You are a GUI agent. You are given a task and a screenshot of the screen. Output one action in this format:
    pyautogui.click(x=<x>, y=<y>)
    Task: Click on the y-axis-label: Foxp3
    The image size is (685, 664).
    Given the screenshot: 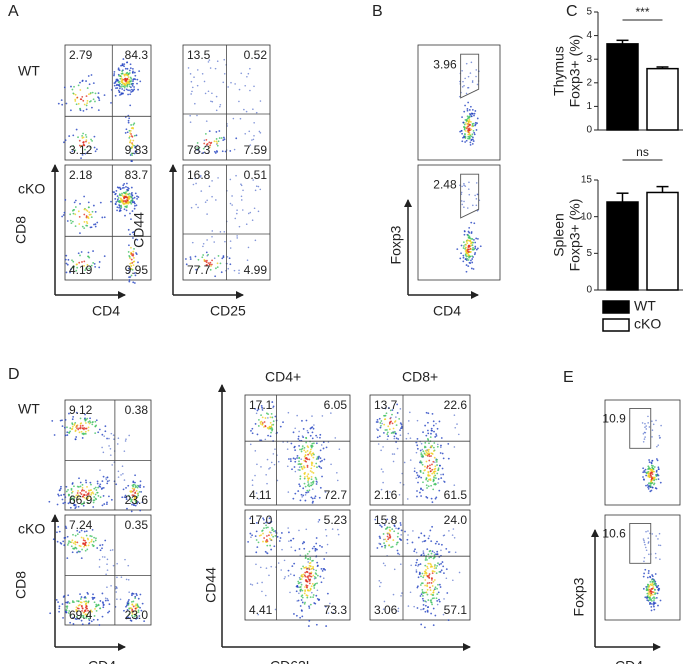 What is the action you would take?
    pyautogui.click(x=579, y=596)
    